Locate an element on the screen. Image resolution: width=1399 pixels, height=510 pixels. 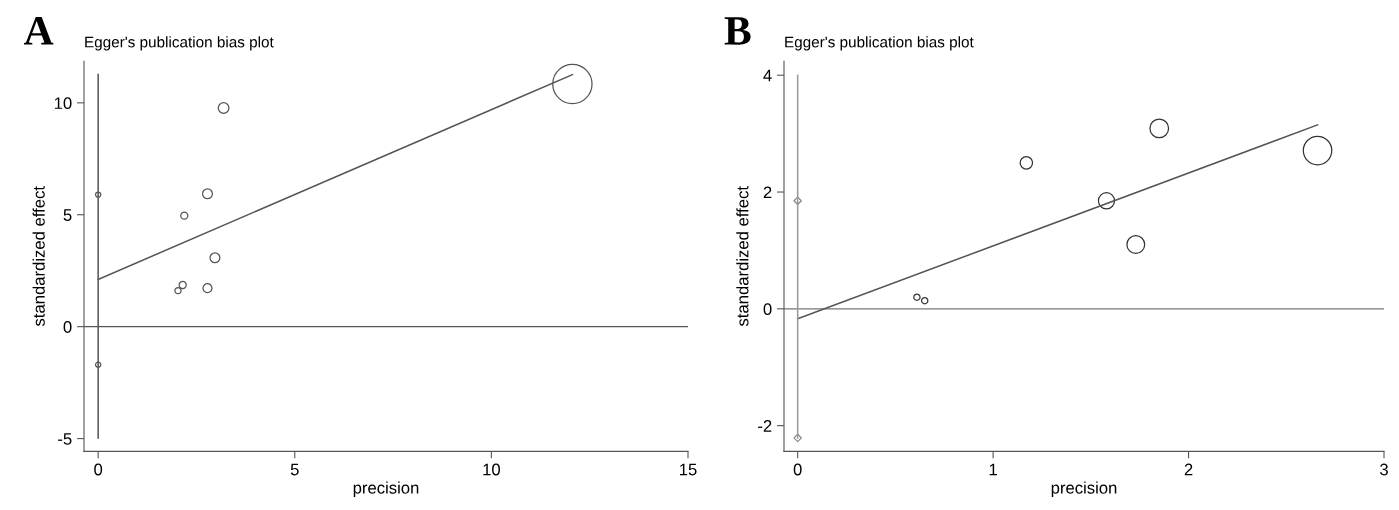
text: B is located at coordinates (737, 31).